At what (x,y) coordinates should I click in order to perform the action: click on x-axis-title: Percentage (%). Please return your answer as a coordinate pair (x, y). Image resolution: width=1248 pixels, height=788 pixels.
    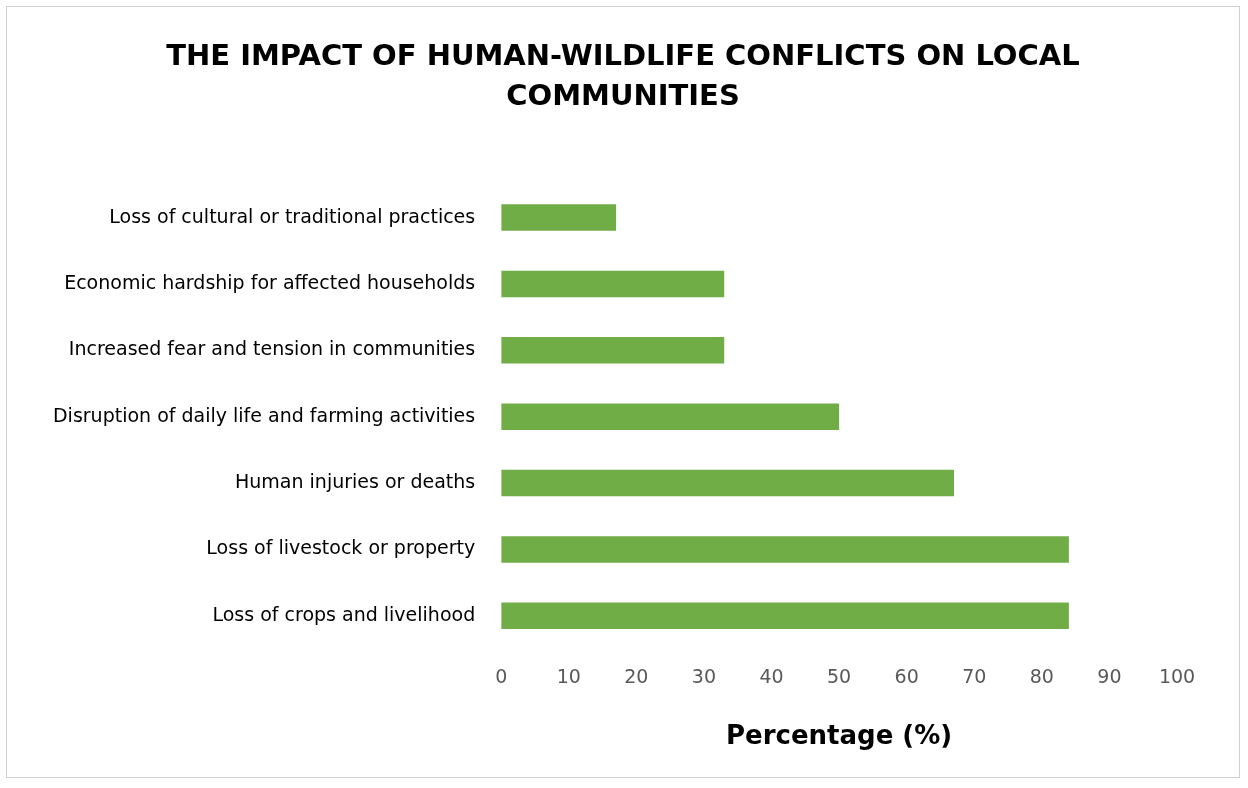
    Looking at the image, I should click on (839, 735).